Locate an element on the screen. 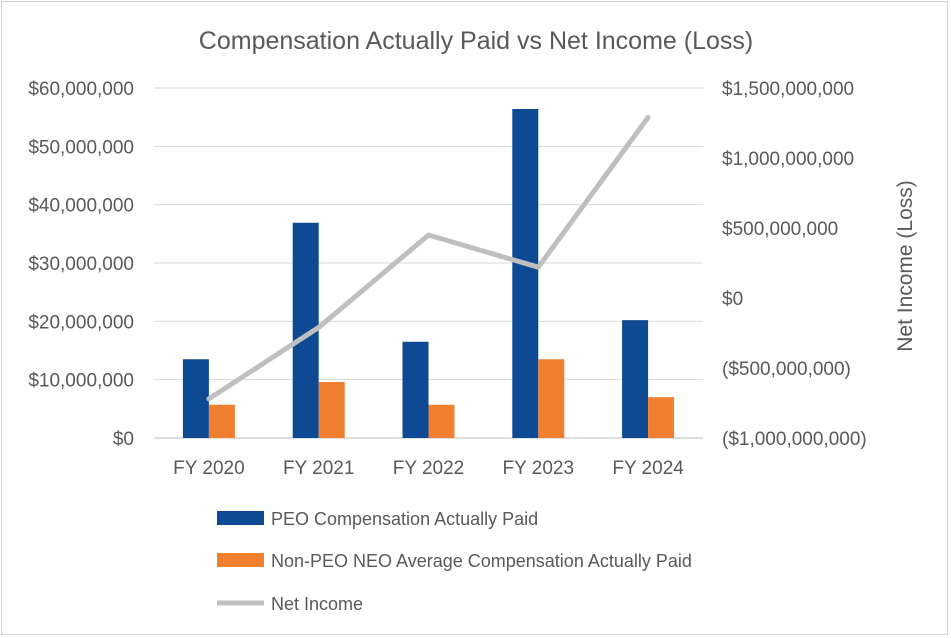  y-axis-right-label: Net Income (Loss) is located at coordinates (905, 266).